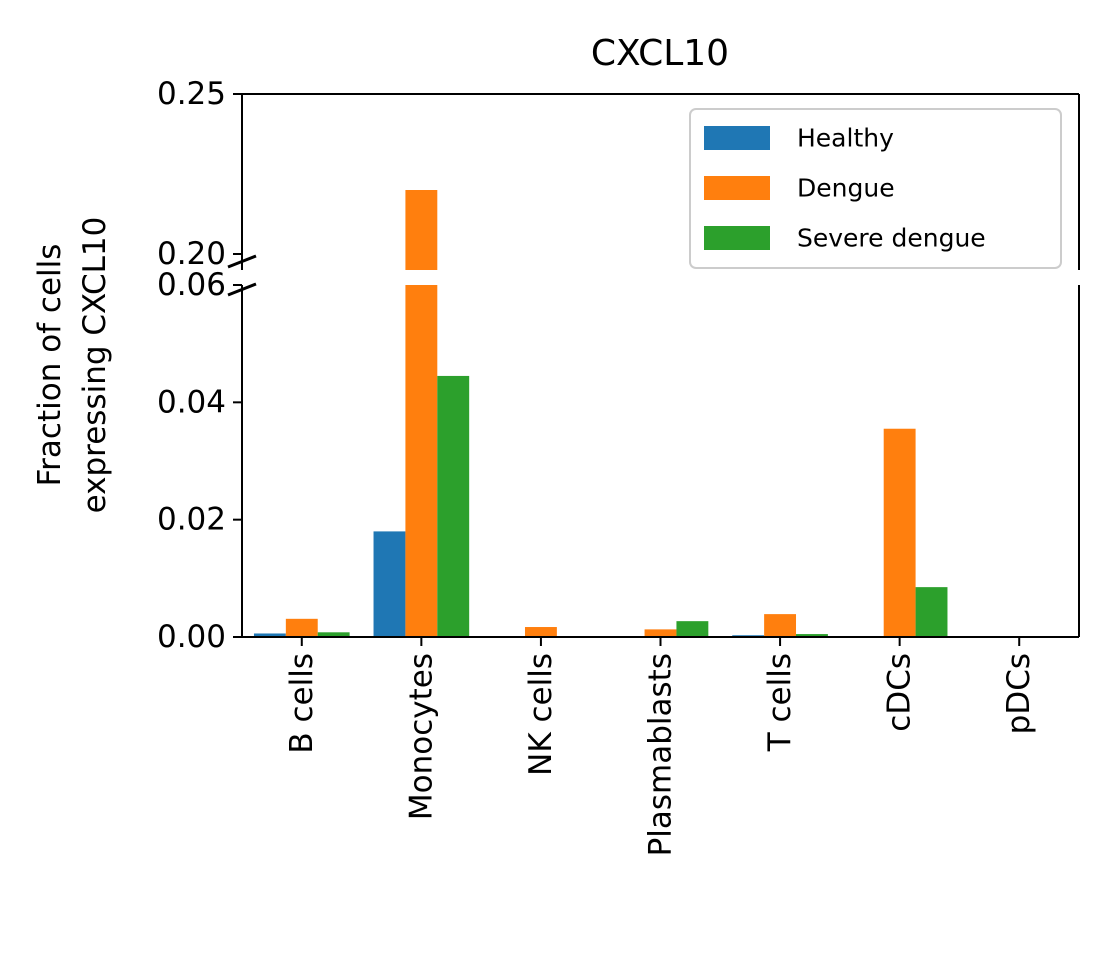 This screenshot has width=1108, height=969. I want to click on legend-frame, so click(875, 188).